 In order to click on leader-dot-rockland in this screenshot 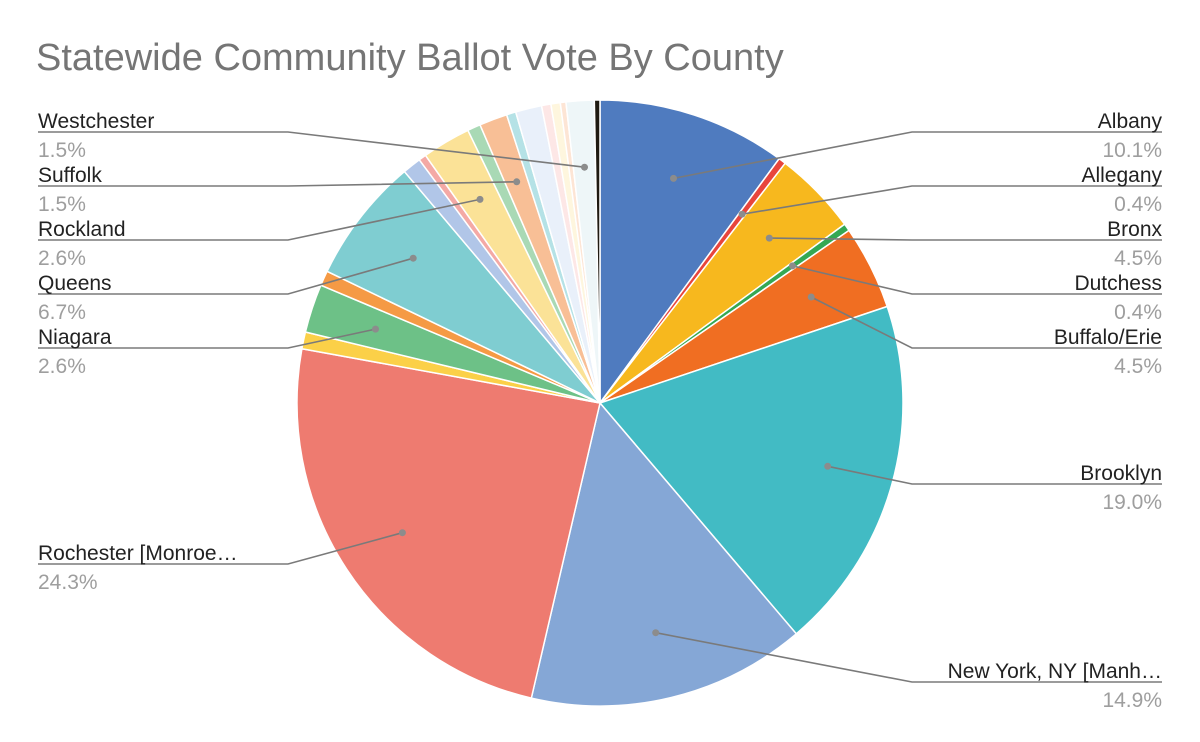, I will do `click(480, 199)`.